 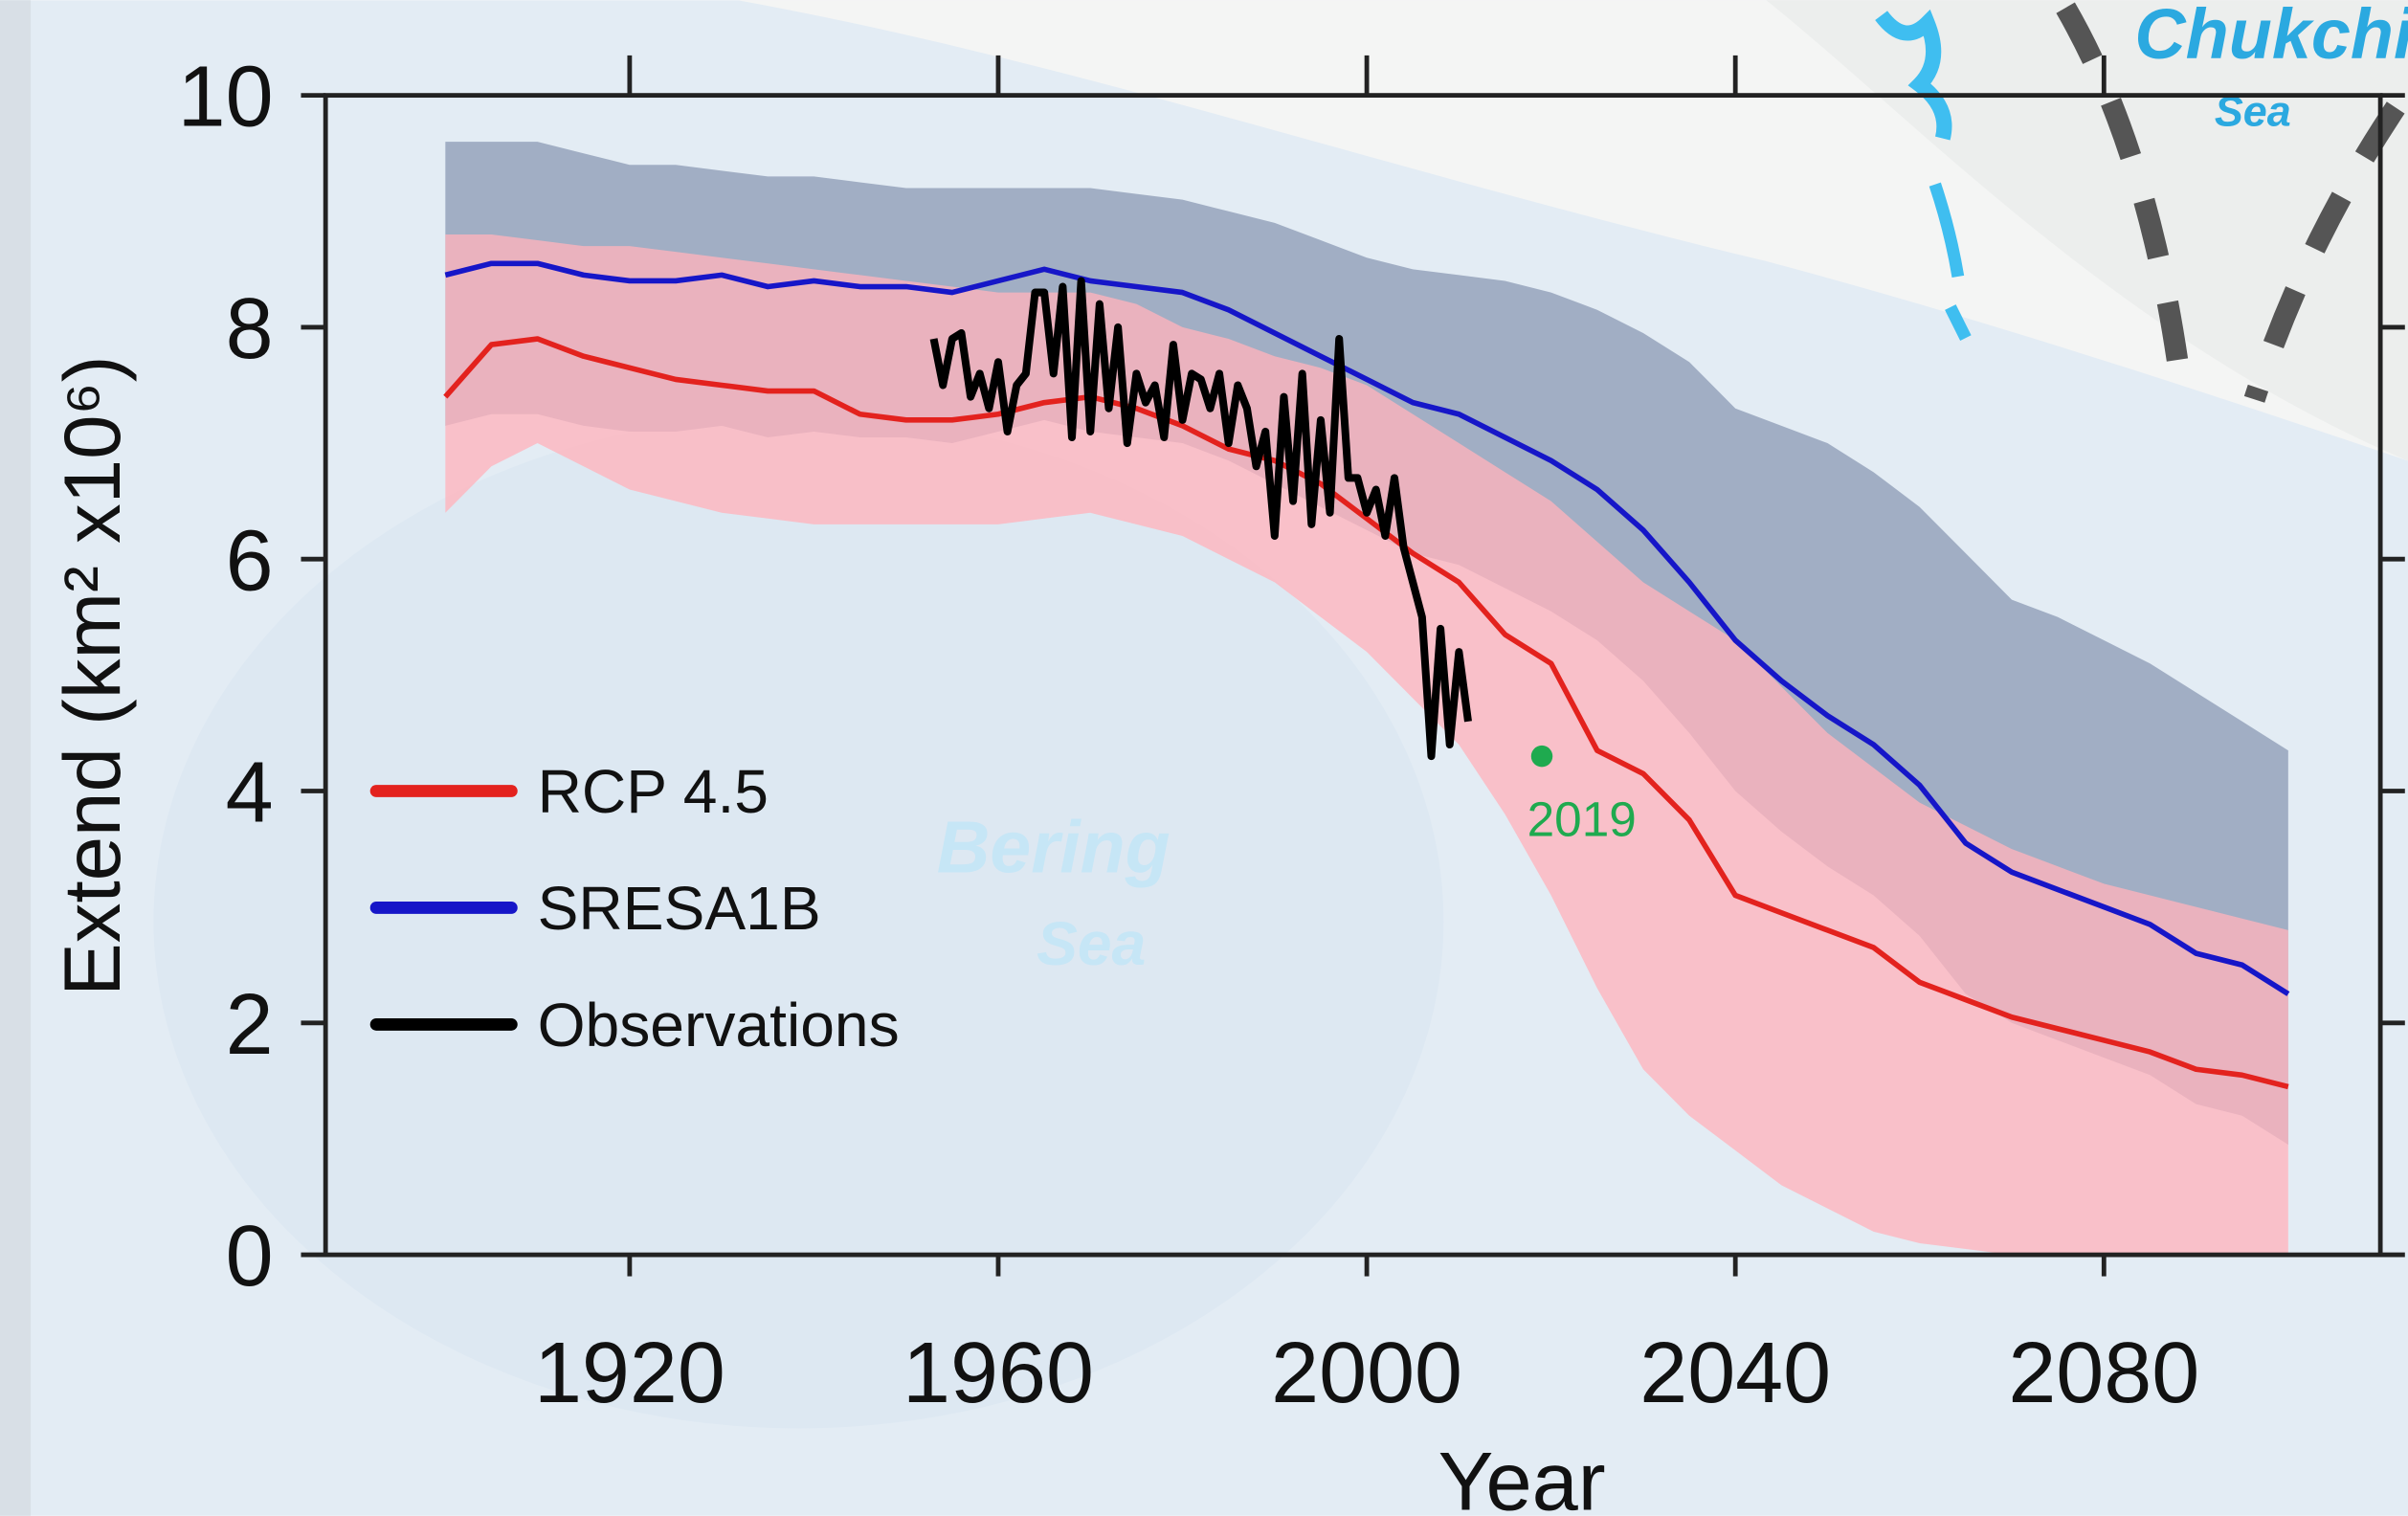 I want to click on map-label: Sea, so click(x=1091, y=944).